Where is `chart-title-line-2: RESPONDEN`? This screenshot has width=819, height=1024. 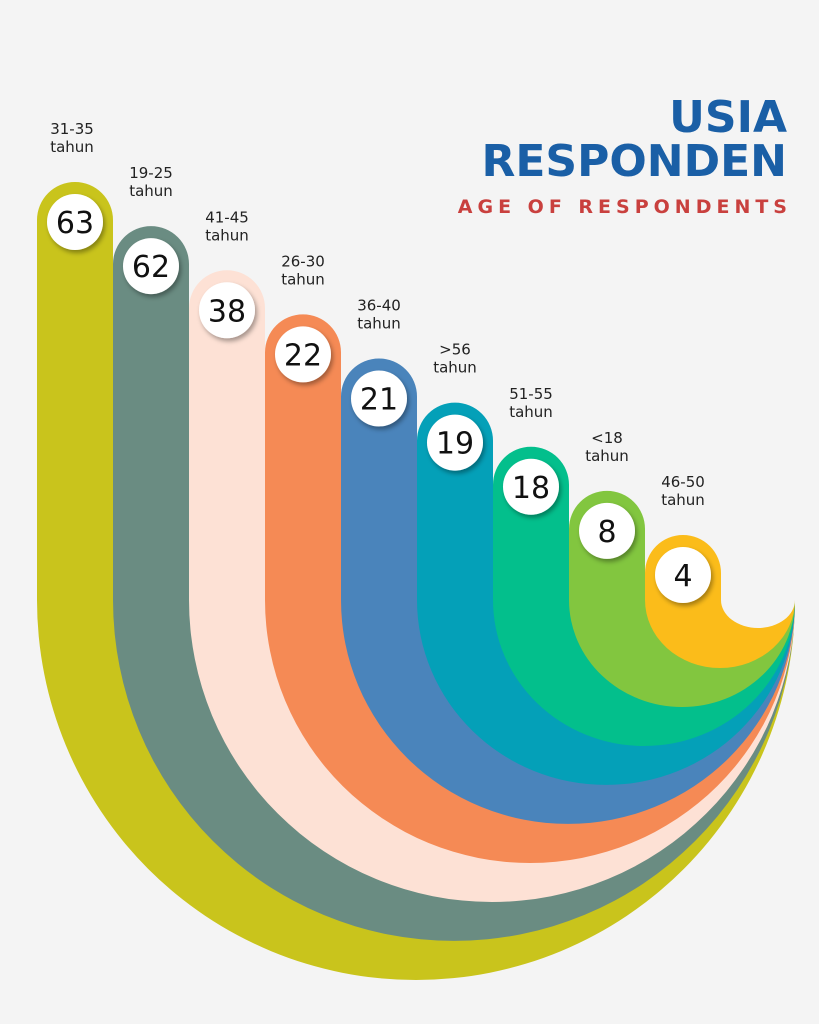
chart-title-line-2: RESPONDEN is located at coordinates (634, 161).